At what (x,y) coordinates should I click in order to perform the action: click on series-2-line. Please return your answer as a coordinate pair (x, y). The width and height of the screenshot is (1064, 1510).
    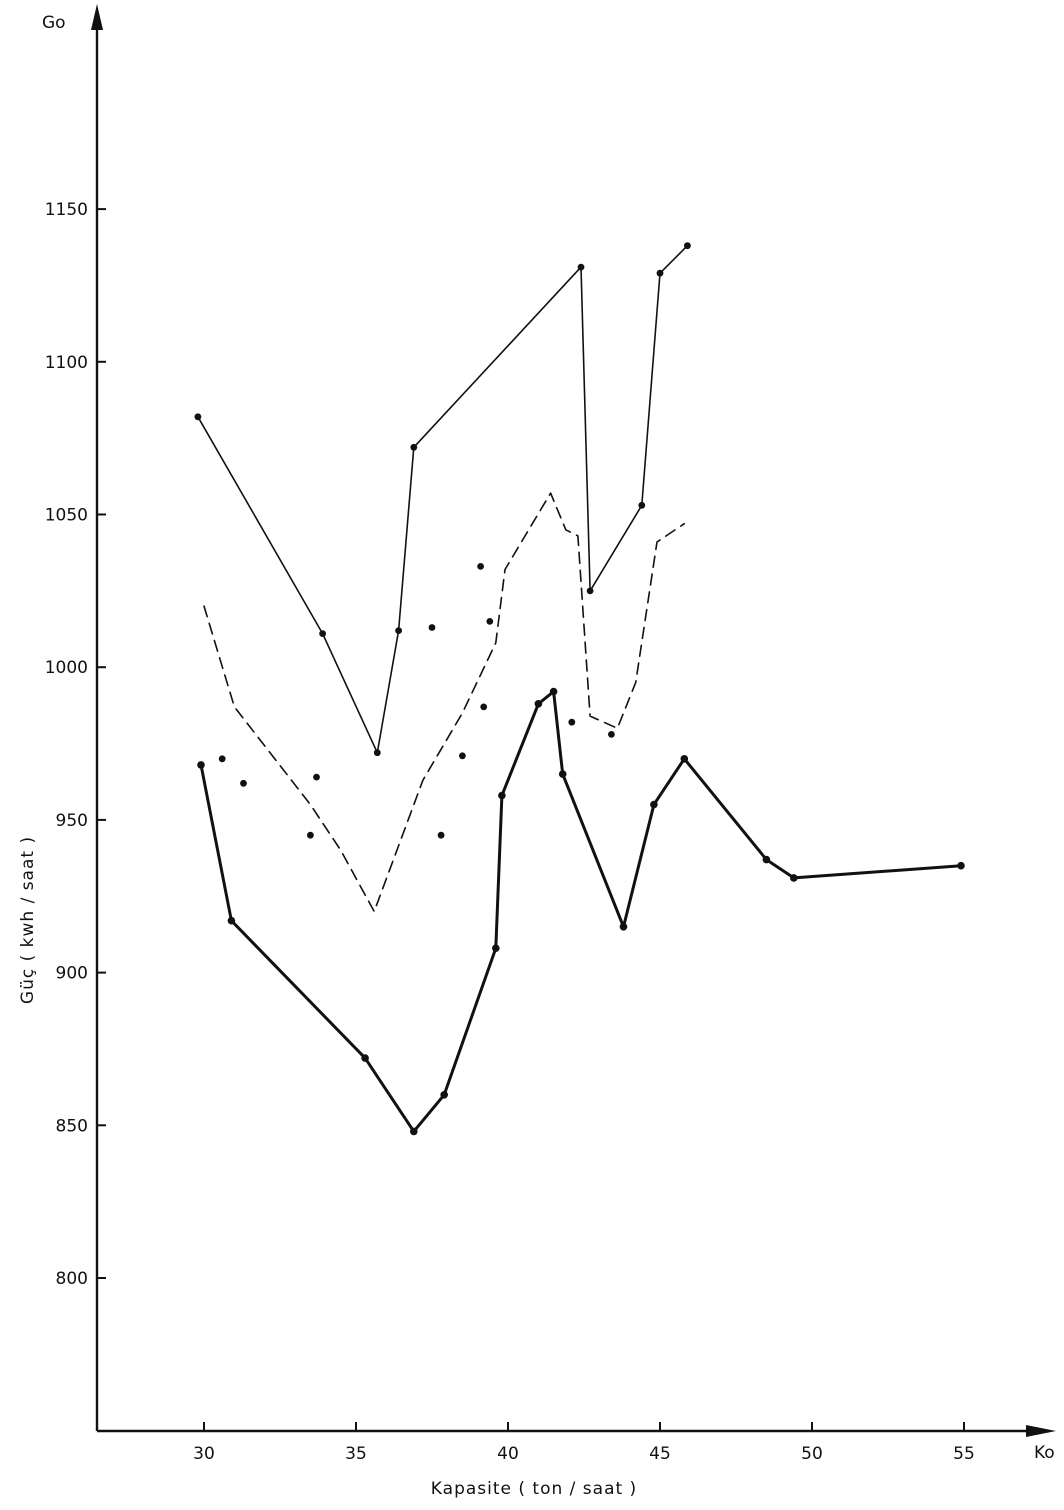
    Looking at the image, I should click on (444, 702).